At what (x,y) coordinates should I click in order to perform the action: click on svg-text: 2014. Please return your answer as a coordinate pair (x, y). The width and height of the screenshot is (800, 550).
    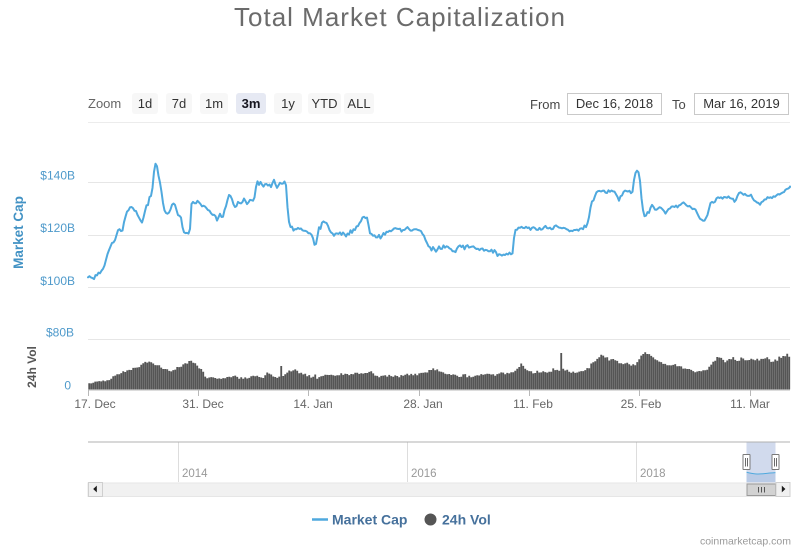
    Looking at the image, I should click on (195, 474).